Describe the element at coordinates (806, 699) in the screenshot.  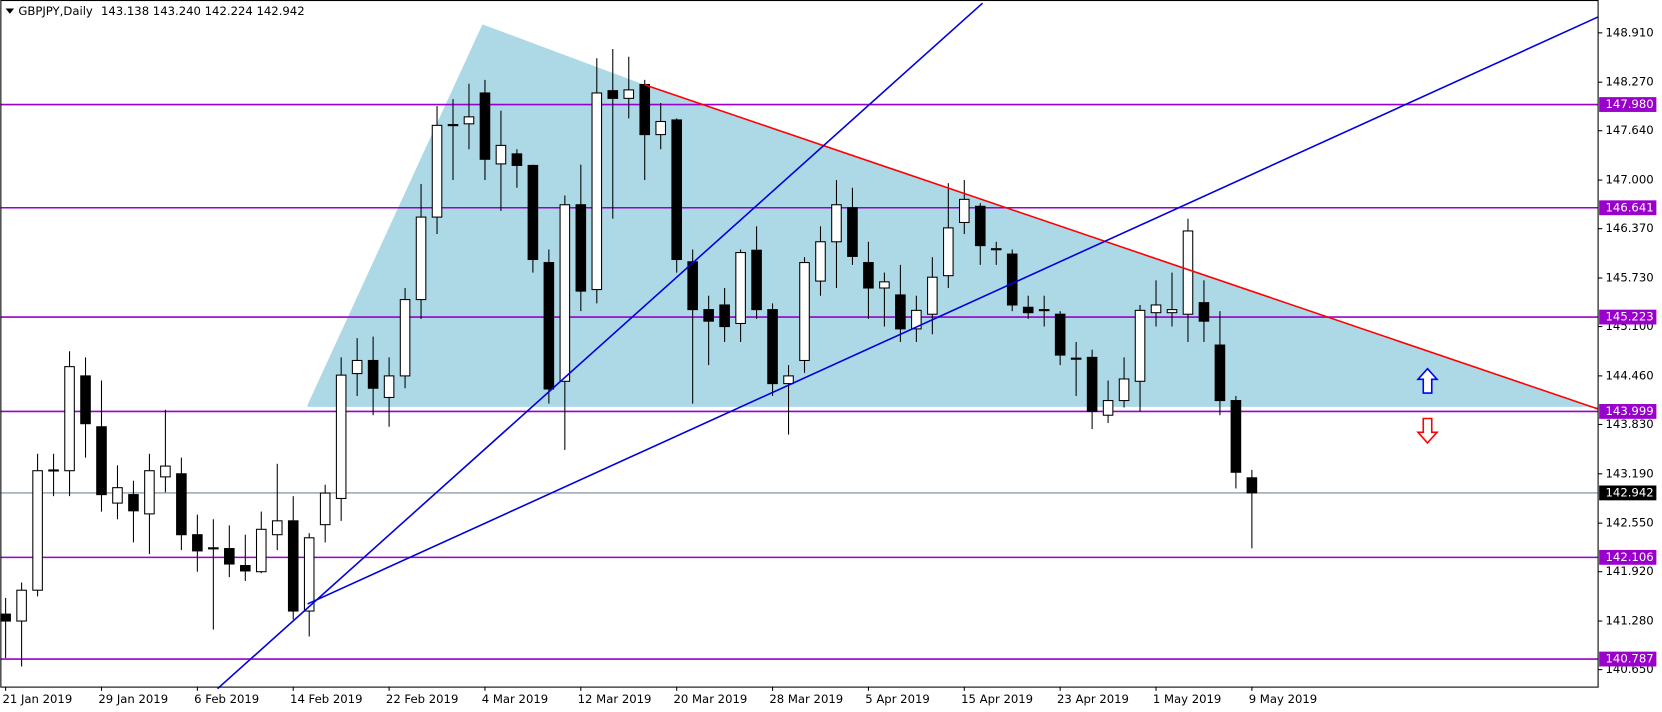
I see `x-tick-label: 28 Mar 2019` at that location.